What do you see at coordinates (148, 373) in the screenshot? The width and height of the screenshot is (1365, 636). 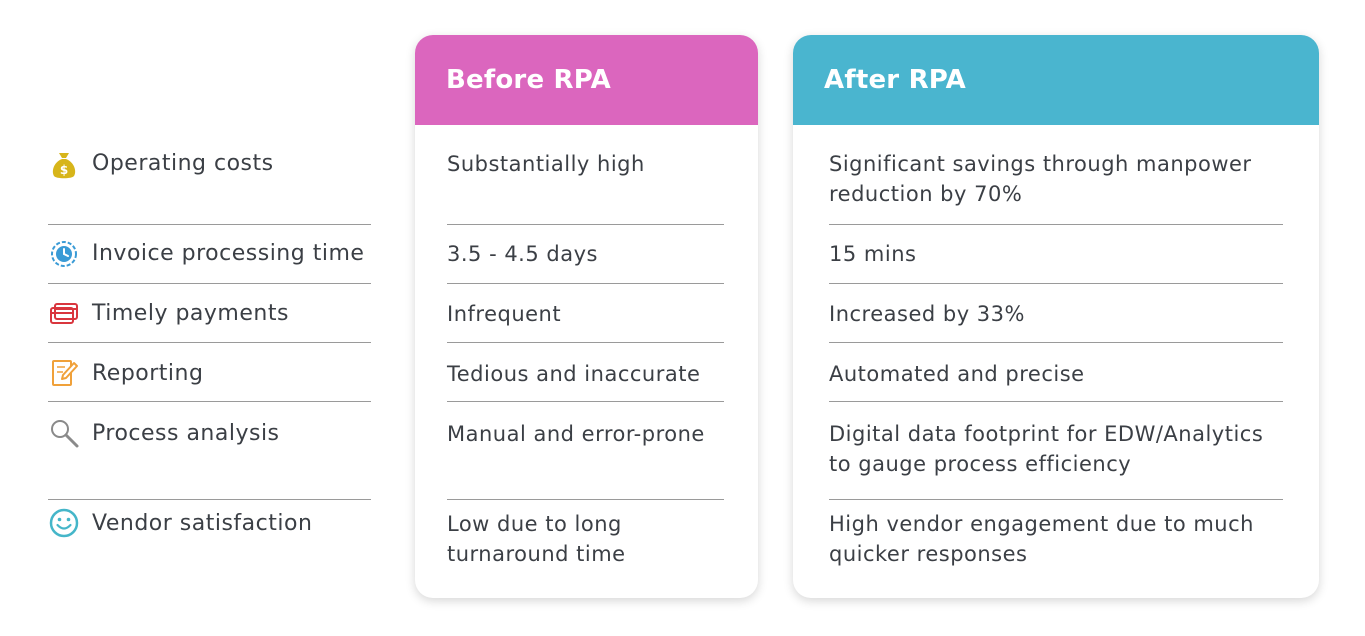 I see `row-label-reporting: Reporting` at bounding box center [148, 373].